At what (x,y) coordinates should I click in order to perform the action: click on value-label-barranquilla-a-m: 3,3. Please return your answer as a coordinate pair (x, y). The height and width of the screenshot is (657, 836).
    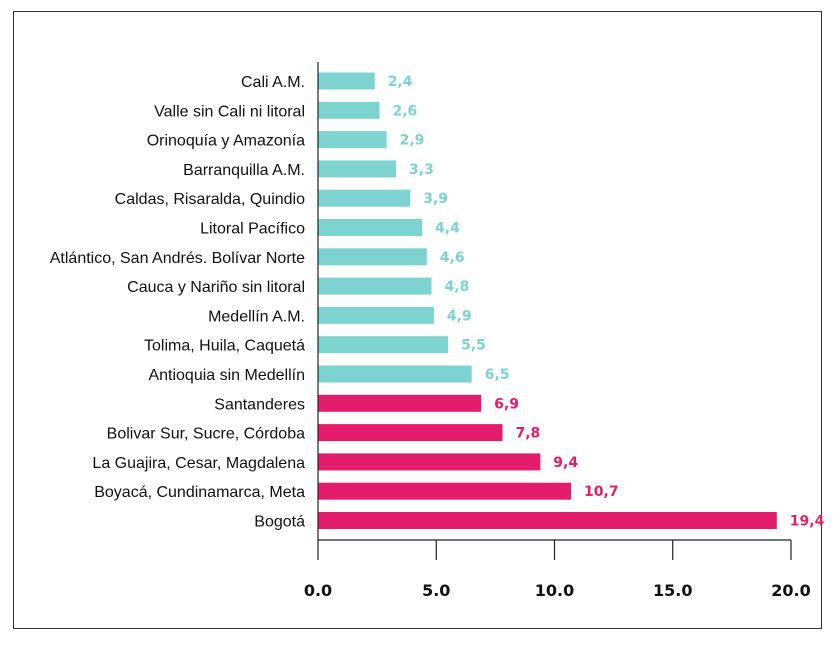
    Looking at the image, I should click on (421, 170).